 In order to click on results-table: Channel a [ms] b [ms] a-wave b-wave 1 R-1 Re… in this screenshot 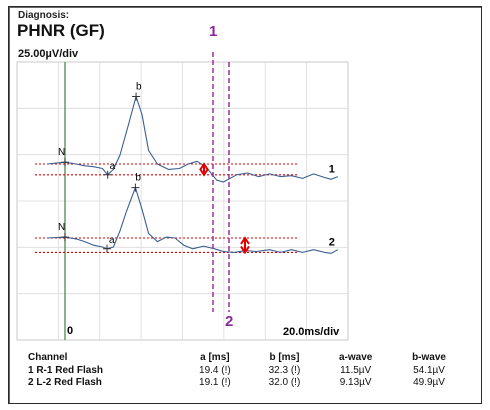, I will do `click(246, 369)`.